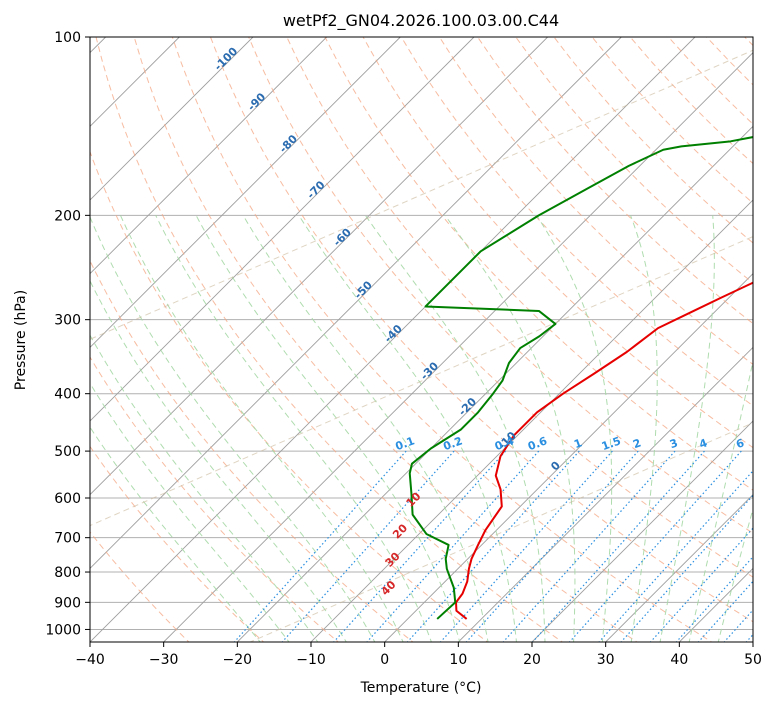  Describe the element at coordinates (363, 289) in the screenshot. I see `isotherm-label: -50` at that location.